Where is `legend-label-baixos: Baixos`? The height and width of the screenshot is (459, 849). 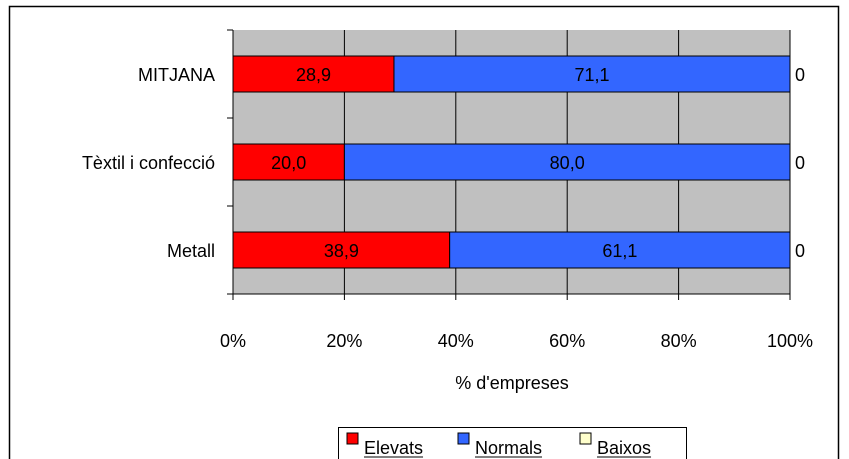 legend-label-baixos: Baixos is located at coordinates (624, 448).